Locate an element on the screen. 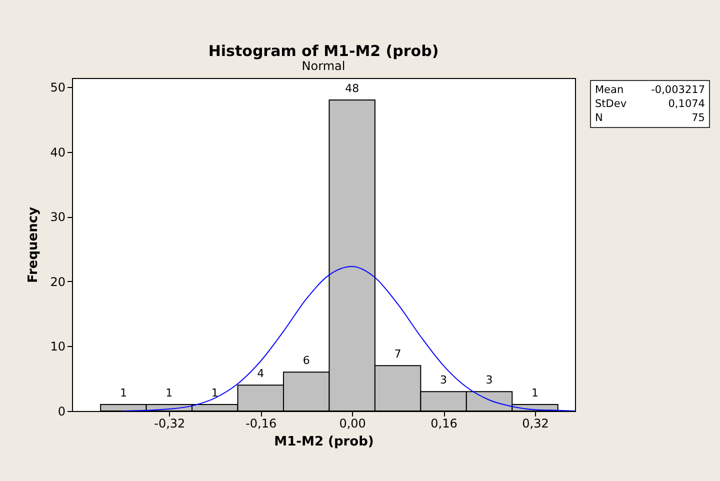  y-tick-label: 30 is located at coordinates (58, 217).